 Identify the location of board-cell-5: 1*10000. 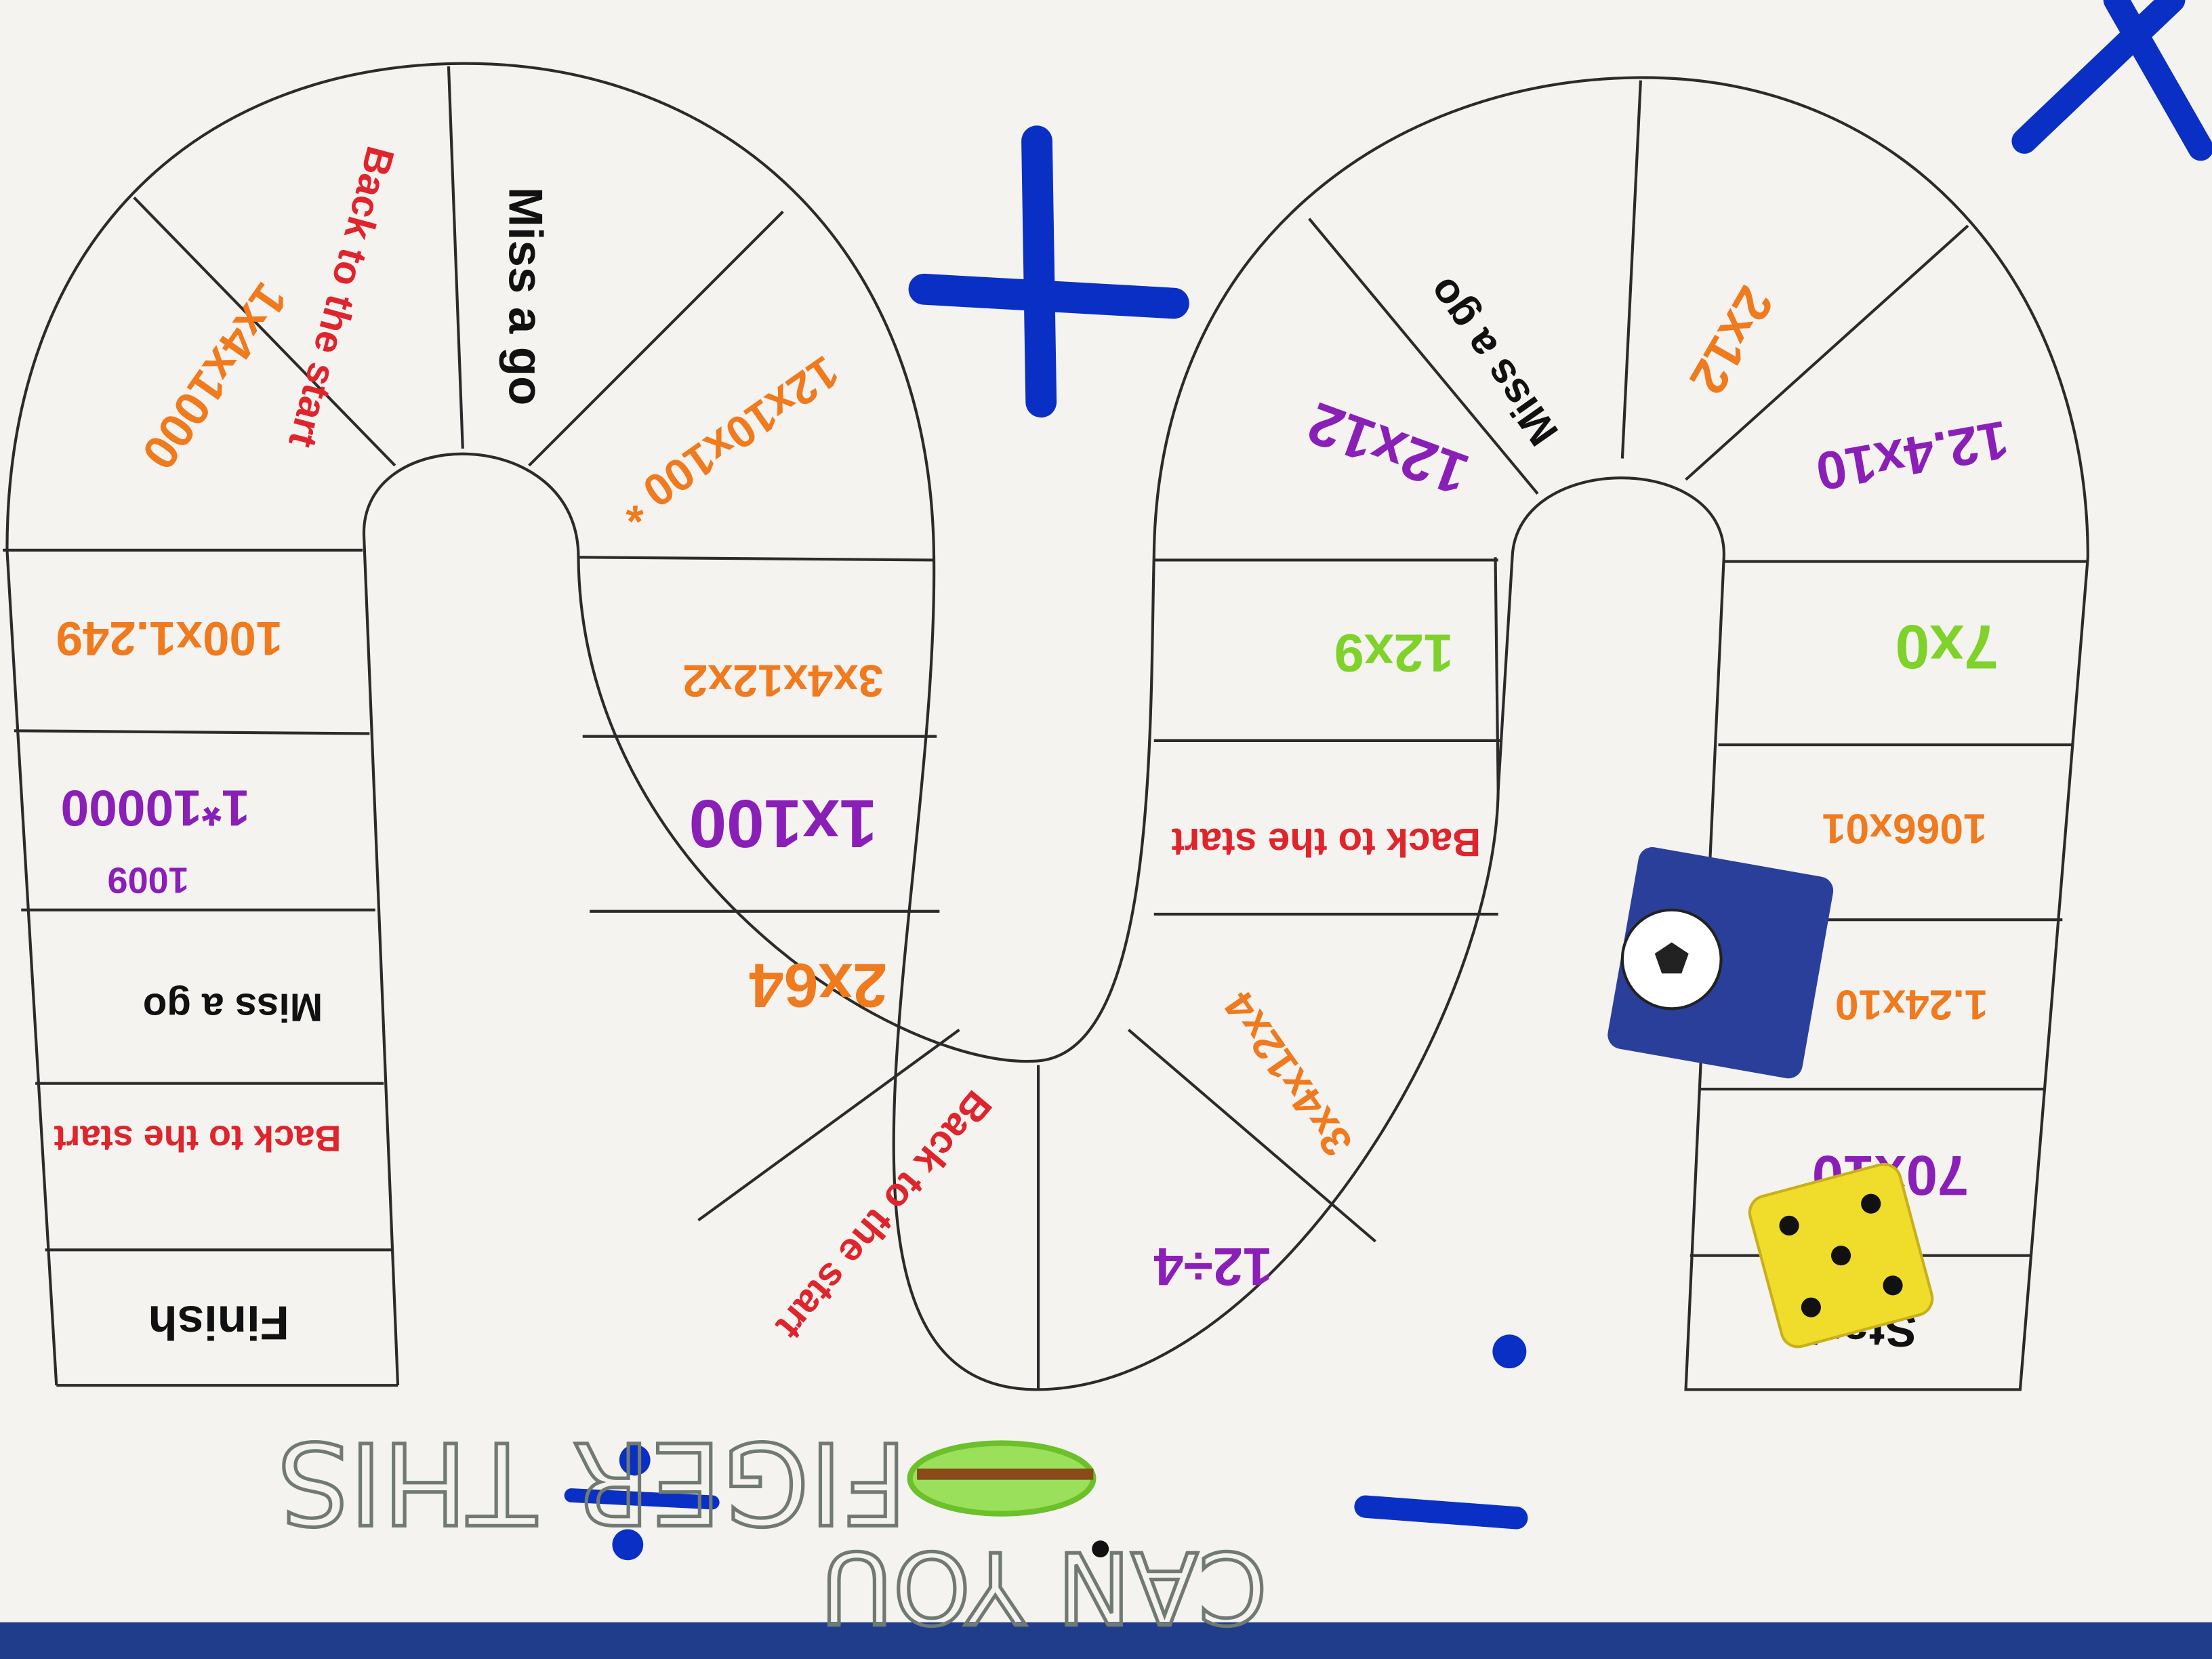
(155, 808).